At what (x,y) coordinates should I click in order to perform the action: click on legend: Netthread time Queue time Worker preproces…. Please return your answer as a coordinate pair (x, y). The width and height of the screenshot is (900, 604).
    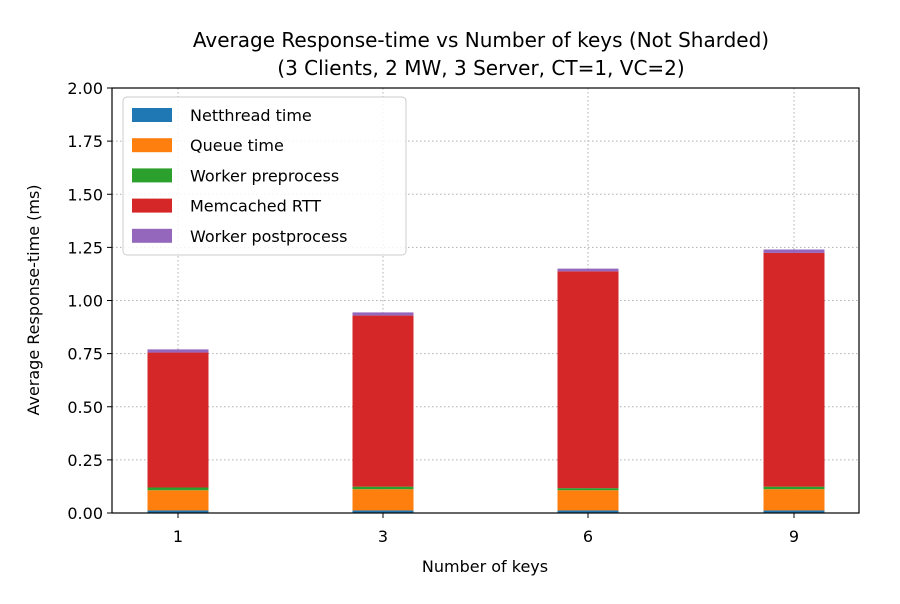
    Looking at the image, I should click on (264, 176).